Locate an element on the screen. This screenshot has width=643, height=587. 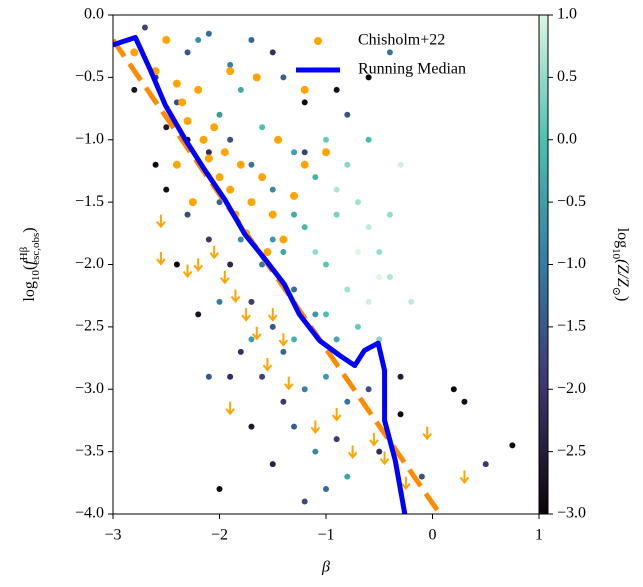
y-tick-label: −0.5 is located at coordinates (89, 76).